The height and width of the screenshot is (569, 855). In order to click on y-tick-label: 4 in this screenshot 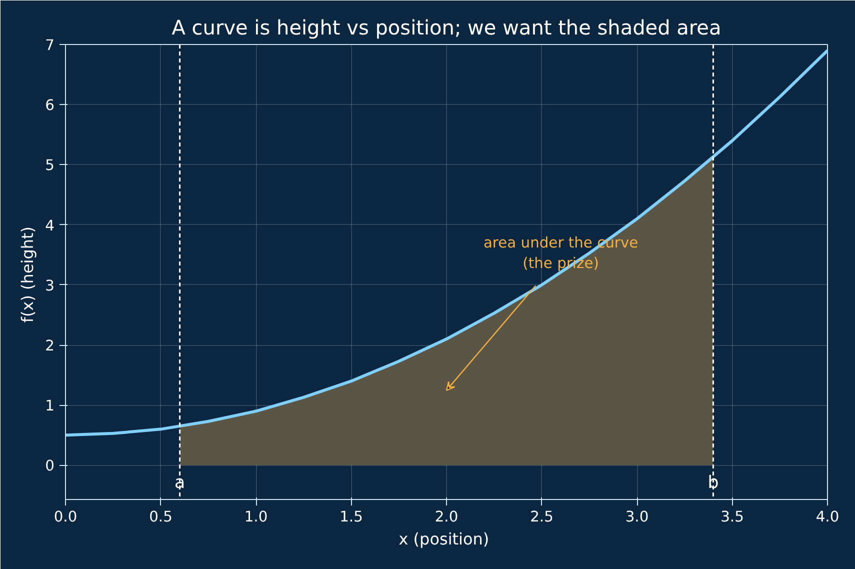, I will do `click(50, 225)`.